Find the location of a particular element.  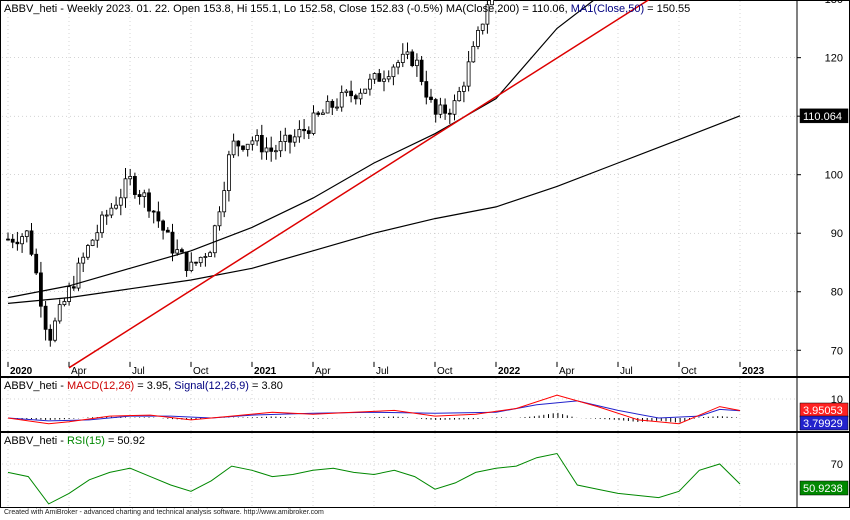

ma200-value-tag-box is located at coordinates (824, 116).